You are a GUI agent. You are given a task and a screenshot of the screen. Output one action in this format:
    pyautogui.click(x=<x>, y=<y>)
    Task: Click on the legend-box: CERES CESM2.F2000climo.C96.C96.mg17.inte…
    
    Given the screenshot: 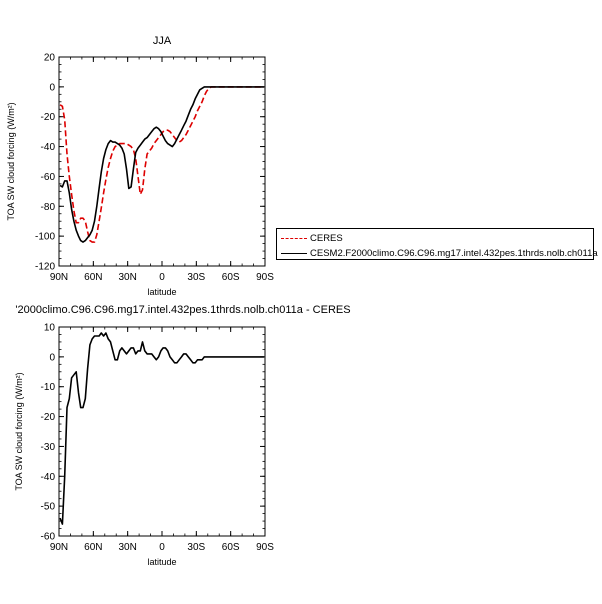 What is the action you would take?
    pyautogui.click(x=437, y=244)
    